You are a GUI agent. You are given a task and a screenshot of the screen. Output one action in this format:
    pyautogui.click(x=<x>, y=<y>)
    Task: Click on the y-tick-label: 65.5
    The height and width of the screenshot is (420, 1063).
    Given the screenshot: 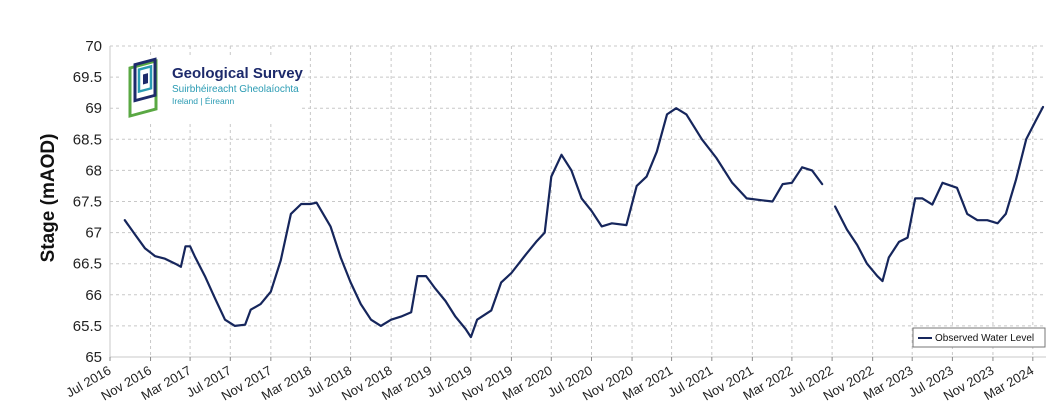 What is the action you would take?
    pyautogui.click(x=87, y=326)
    